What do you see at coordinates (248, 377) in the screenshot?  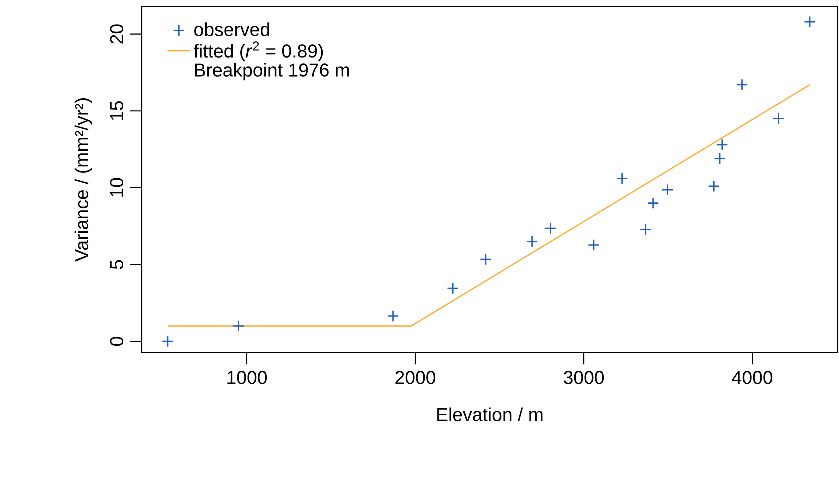 I see `x-tick-label: 1000` at bounding box center [248, 377].